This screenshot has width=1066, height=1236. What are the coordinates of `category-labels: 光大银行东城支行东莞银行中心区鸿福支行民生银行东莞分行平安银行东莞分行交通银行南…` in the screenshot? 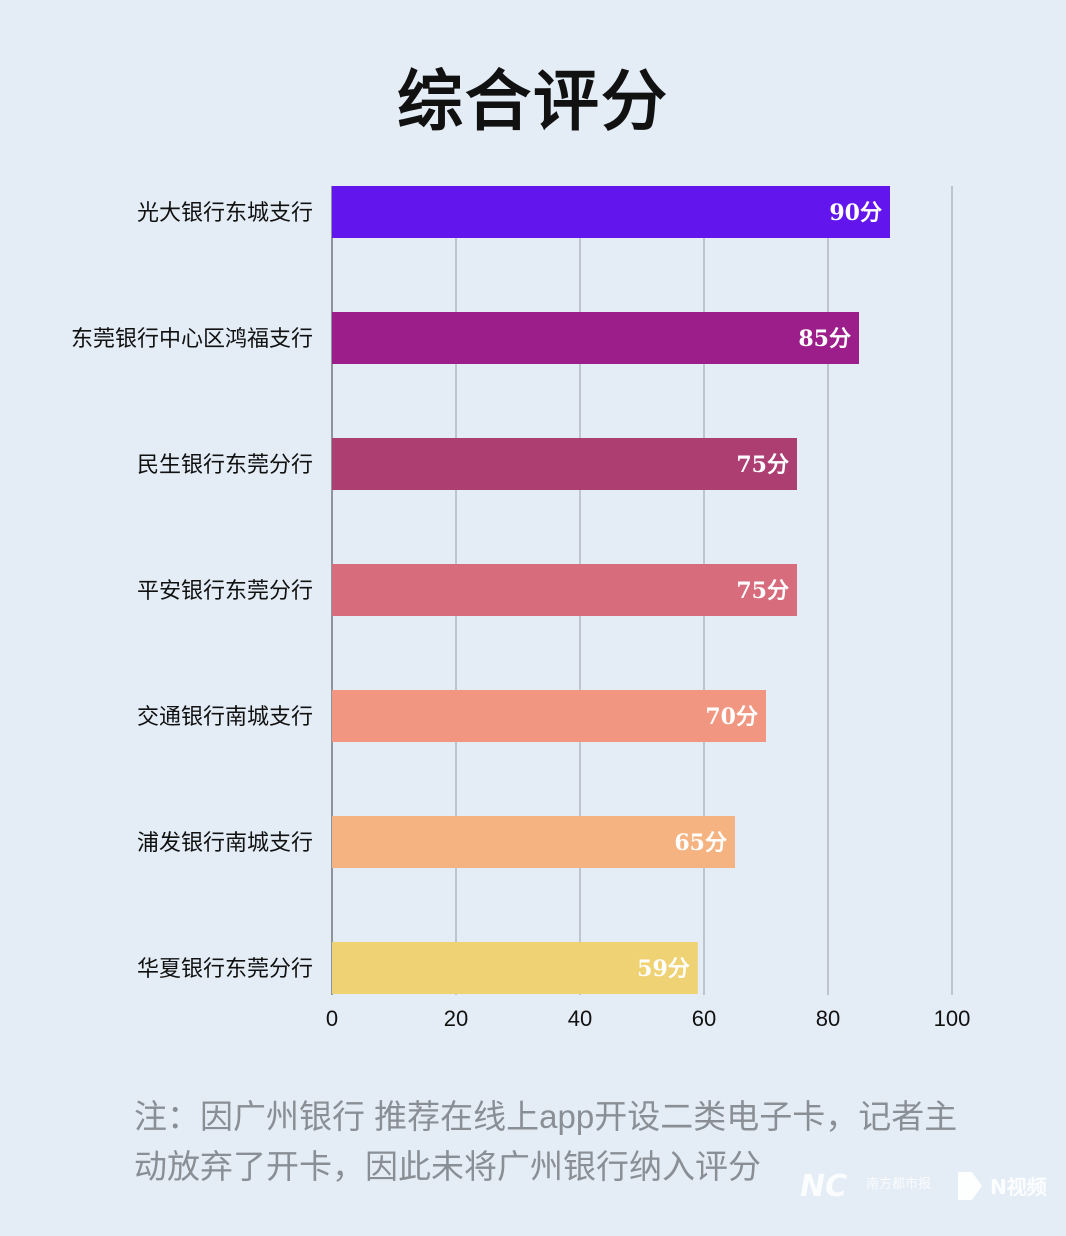 It's located at (192, 590).